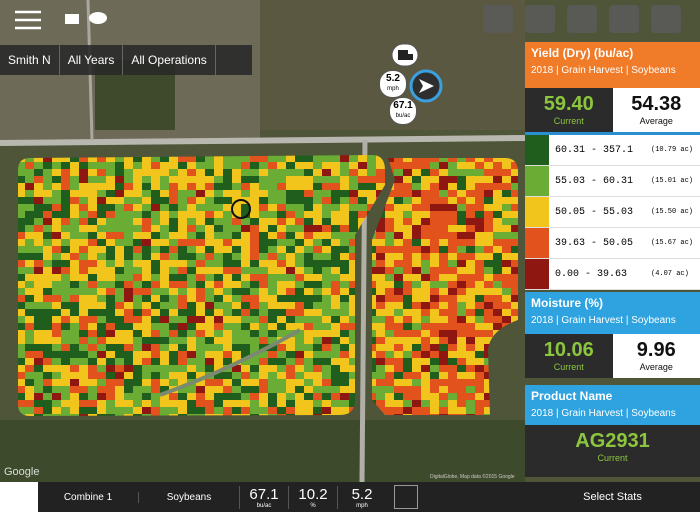  Describe the element at coordinates (666, 19) in the screenshot. I see `zoom-button` at that location.